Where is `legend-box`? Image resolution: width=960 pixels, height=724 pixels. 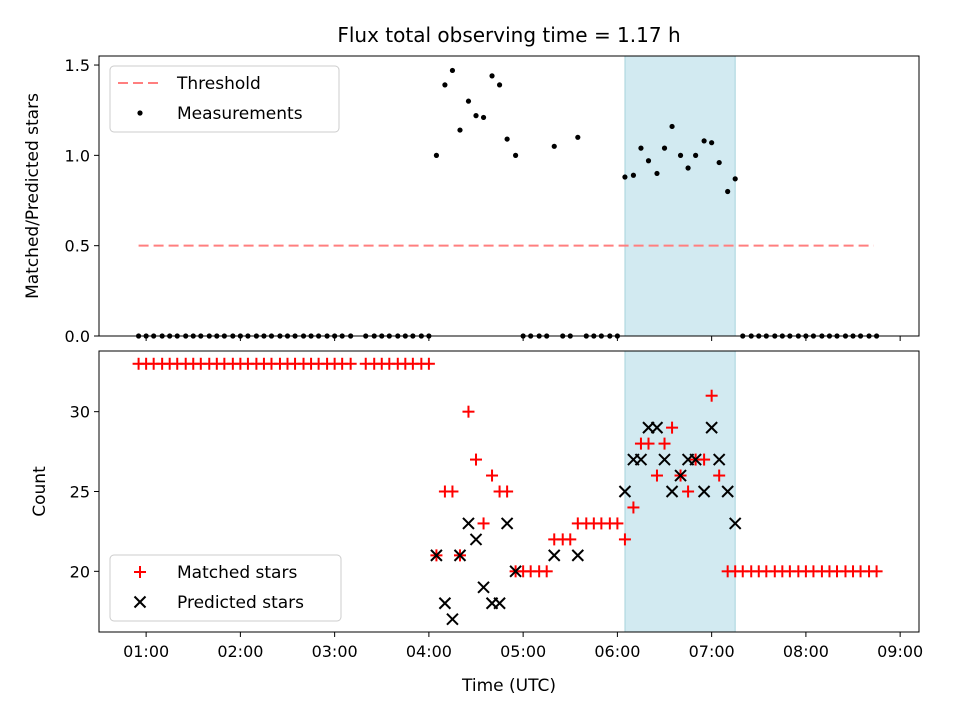
legend-box is located at coordinates (225, 588).